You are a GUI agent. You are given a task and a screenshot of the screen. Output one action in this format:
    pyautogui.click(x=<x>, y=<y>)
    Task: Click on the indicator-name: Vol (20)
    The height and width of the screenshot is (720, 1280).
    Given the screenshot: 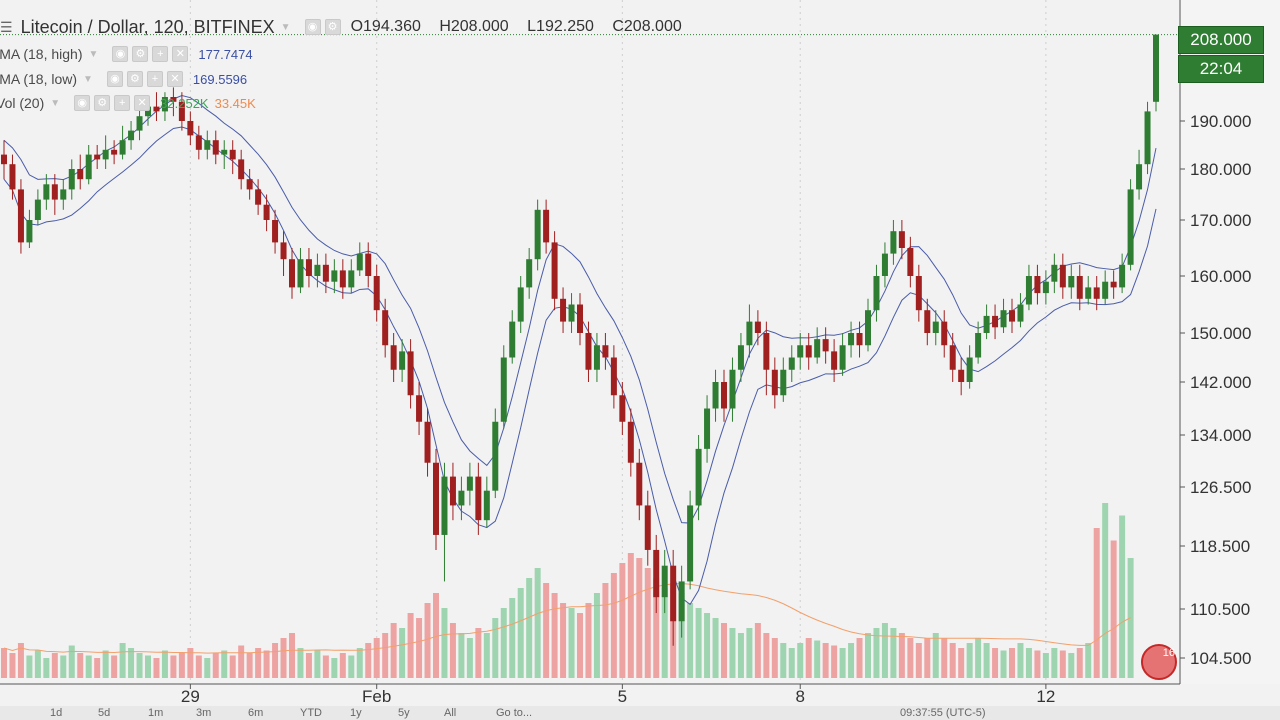 What is the action you would take?
    pyautogui.click(x=22, y=103)
    